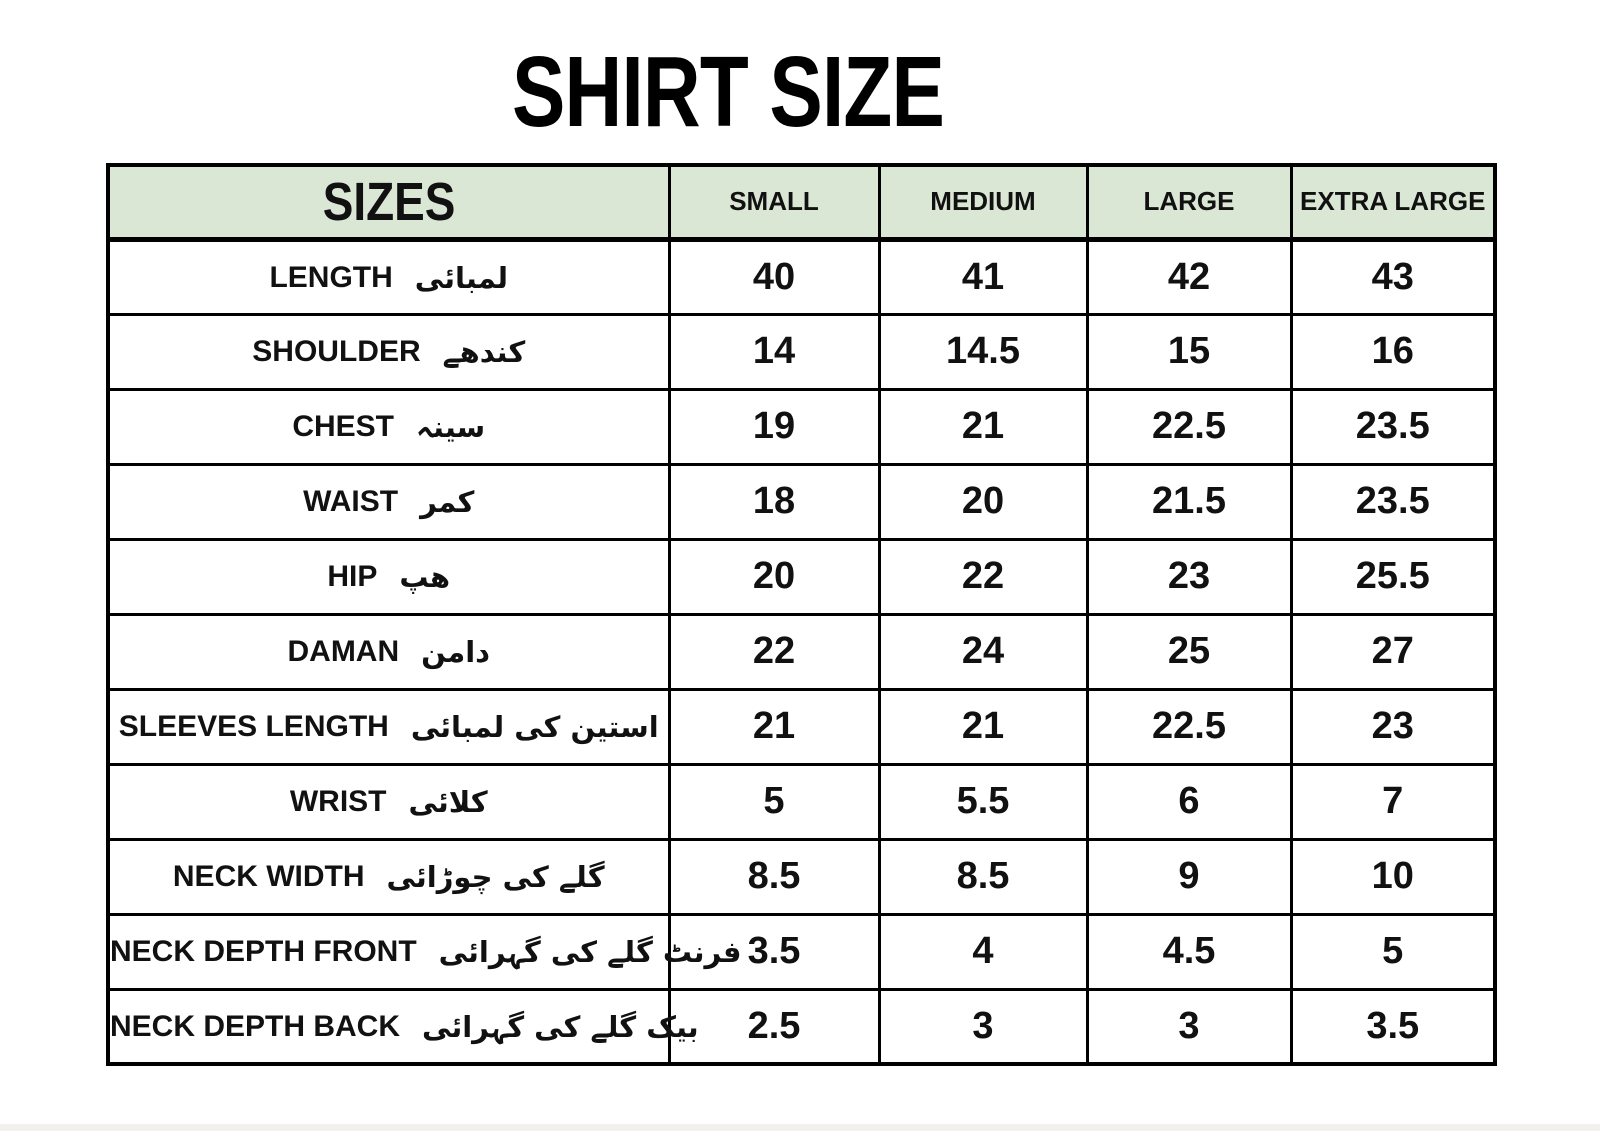 The height and width of the screenshot is (1131, 1600). Describe the element at coordinates (495, 877) in the screenshot. I see `measurement-label-urdu: گلے کی چوڑائی` at that location.